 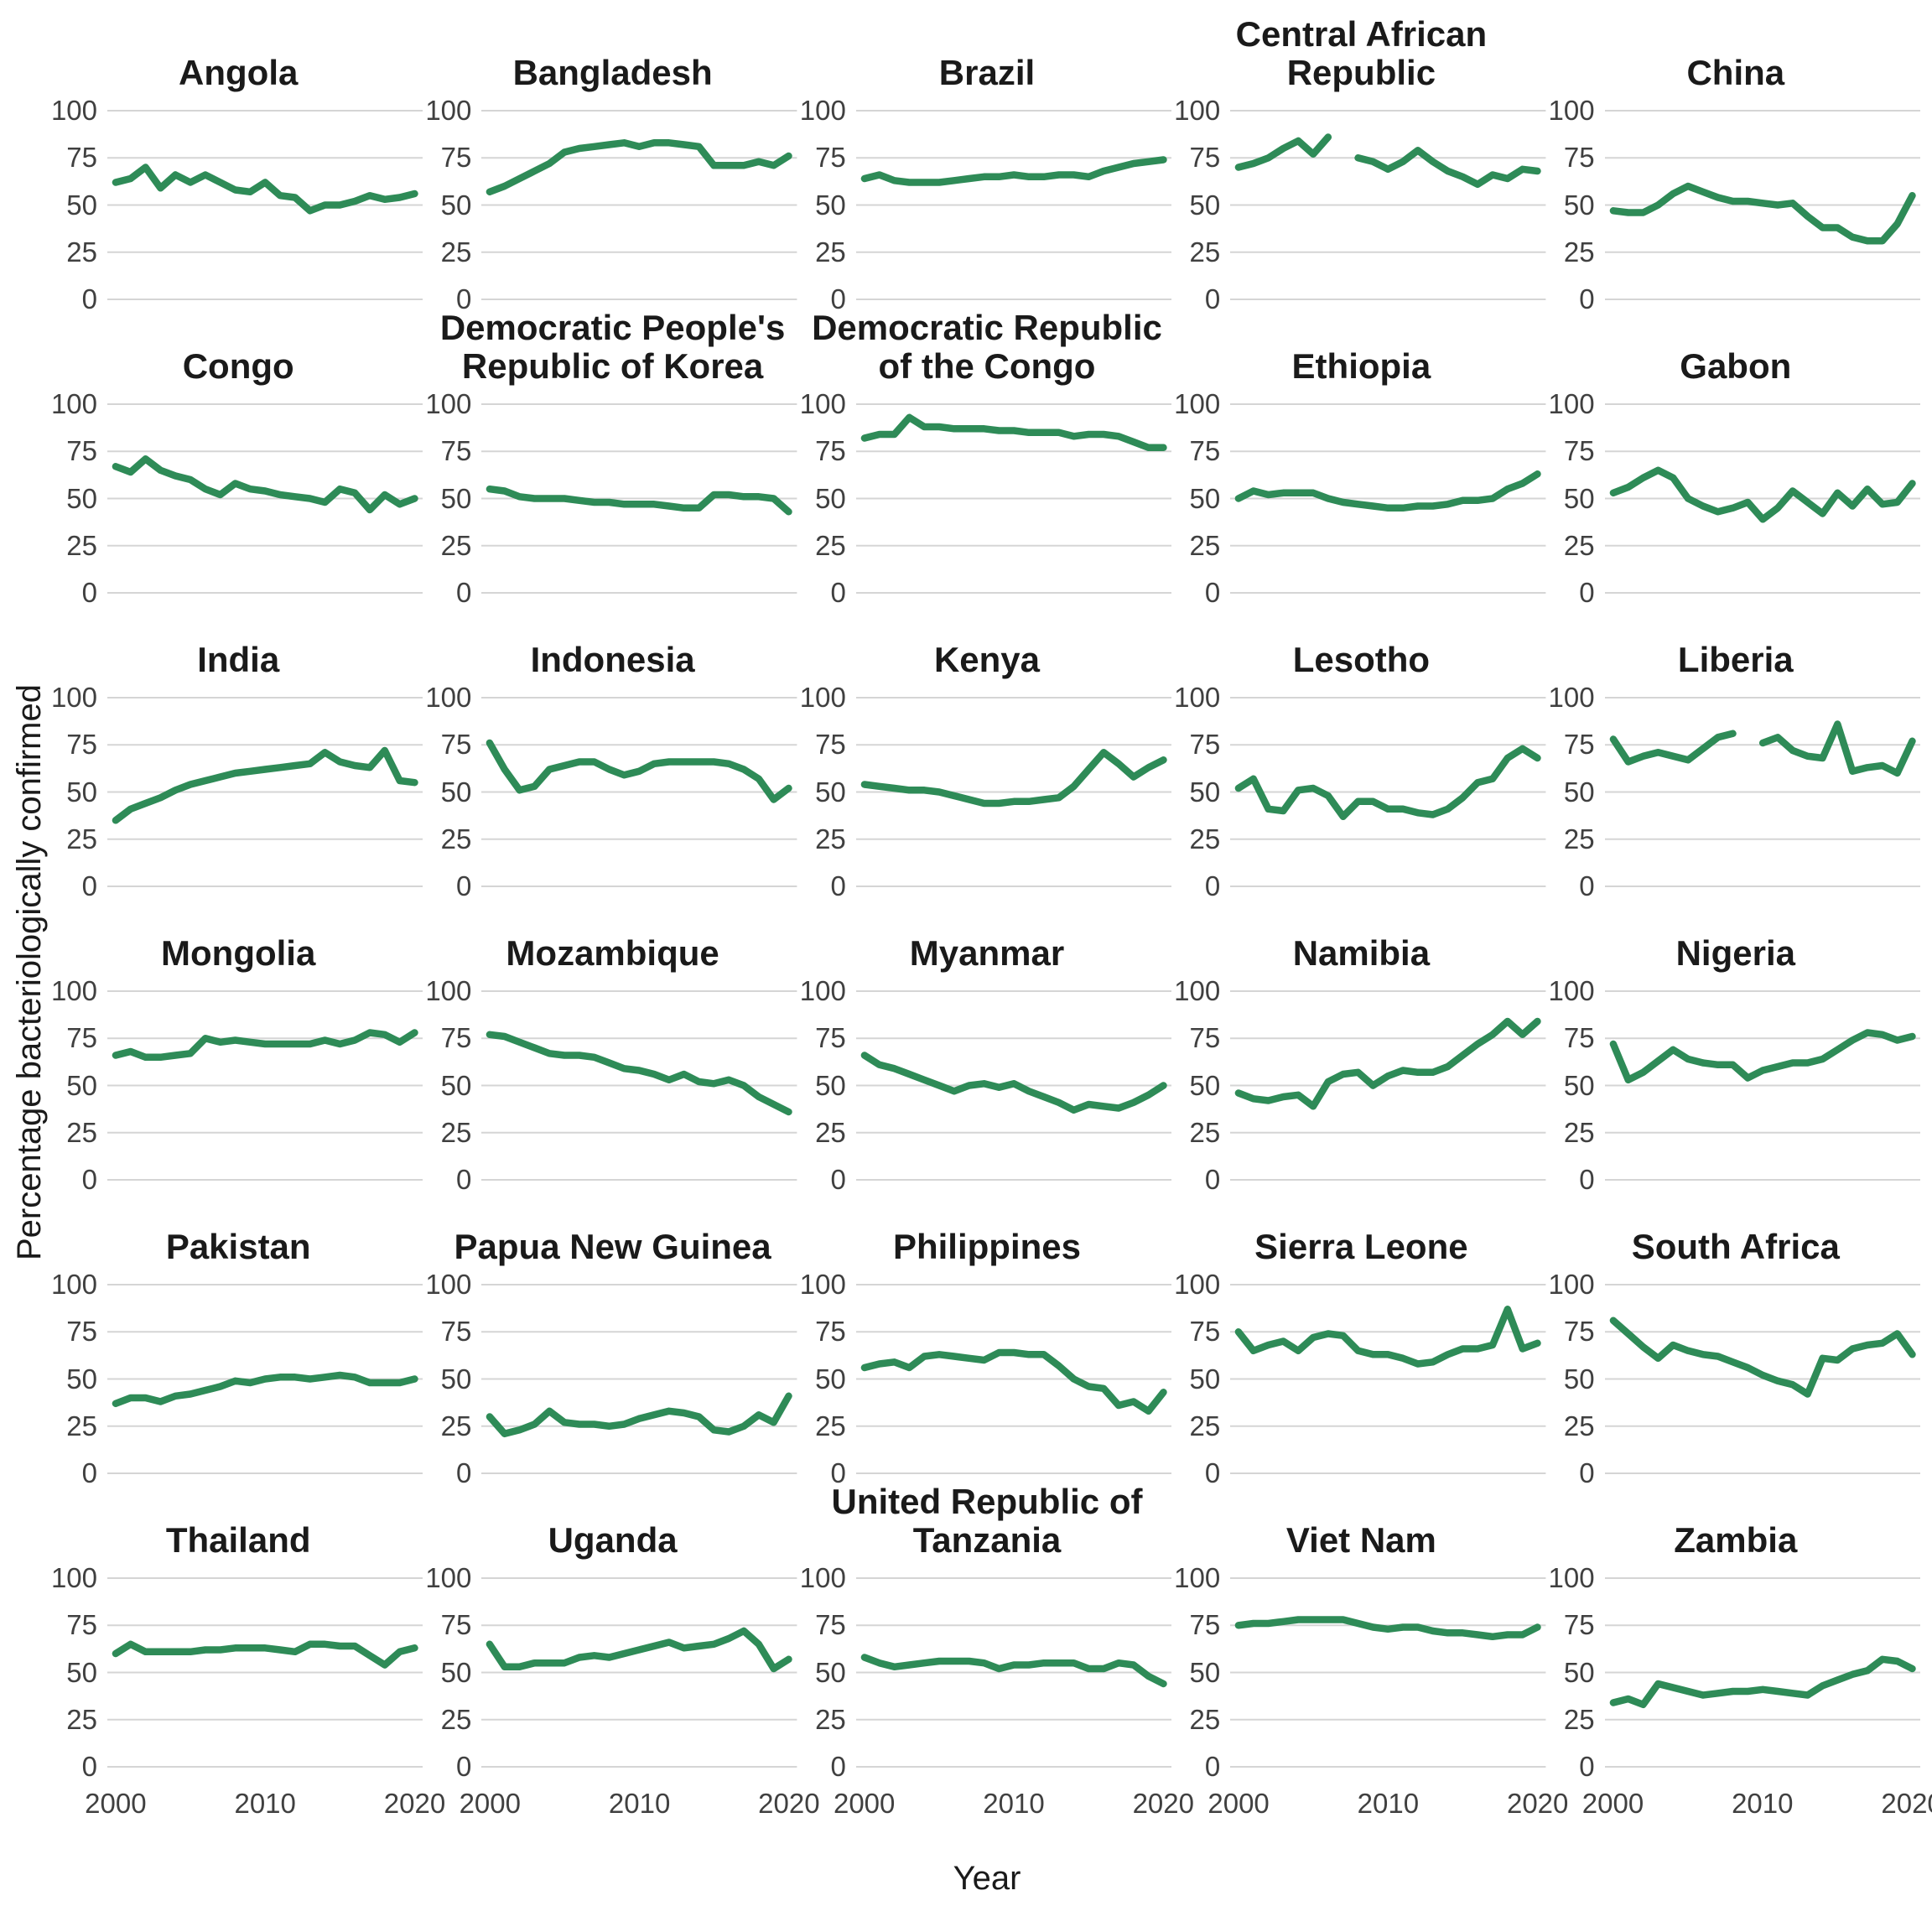 I want to click on facet-liberia: Liberia 100 75 50 25 0, so click(x=1734, y=755).